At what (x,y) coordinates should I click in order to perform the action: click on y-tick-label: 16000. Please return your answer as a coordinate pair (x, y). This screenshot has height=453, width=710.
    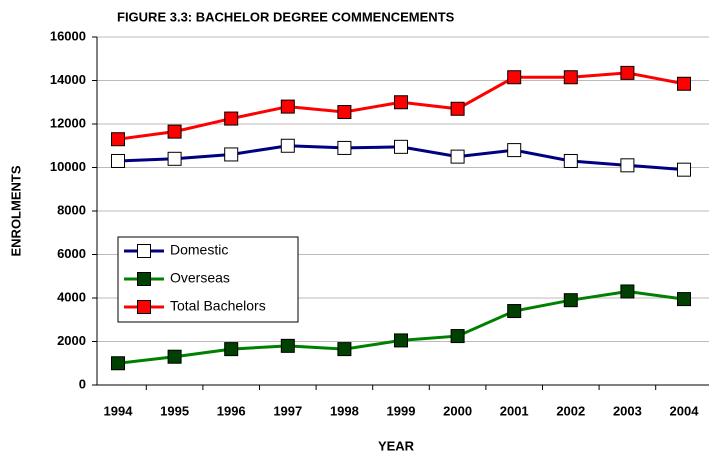
    Looking at the image, I should click on (68, 35).